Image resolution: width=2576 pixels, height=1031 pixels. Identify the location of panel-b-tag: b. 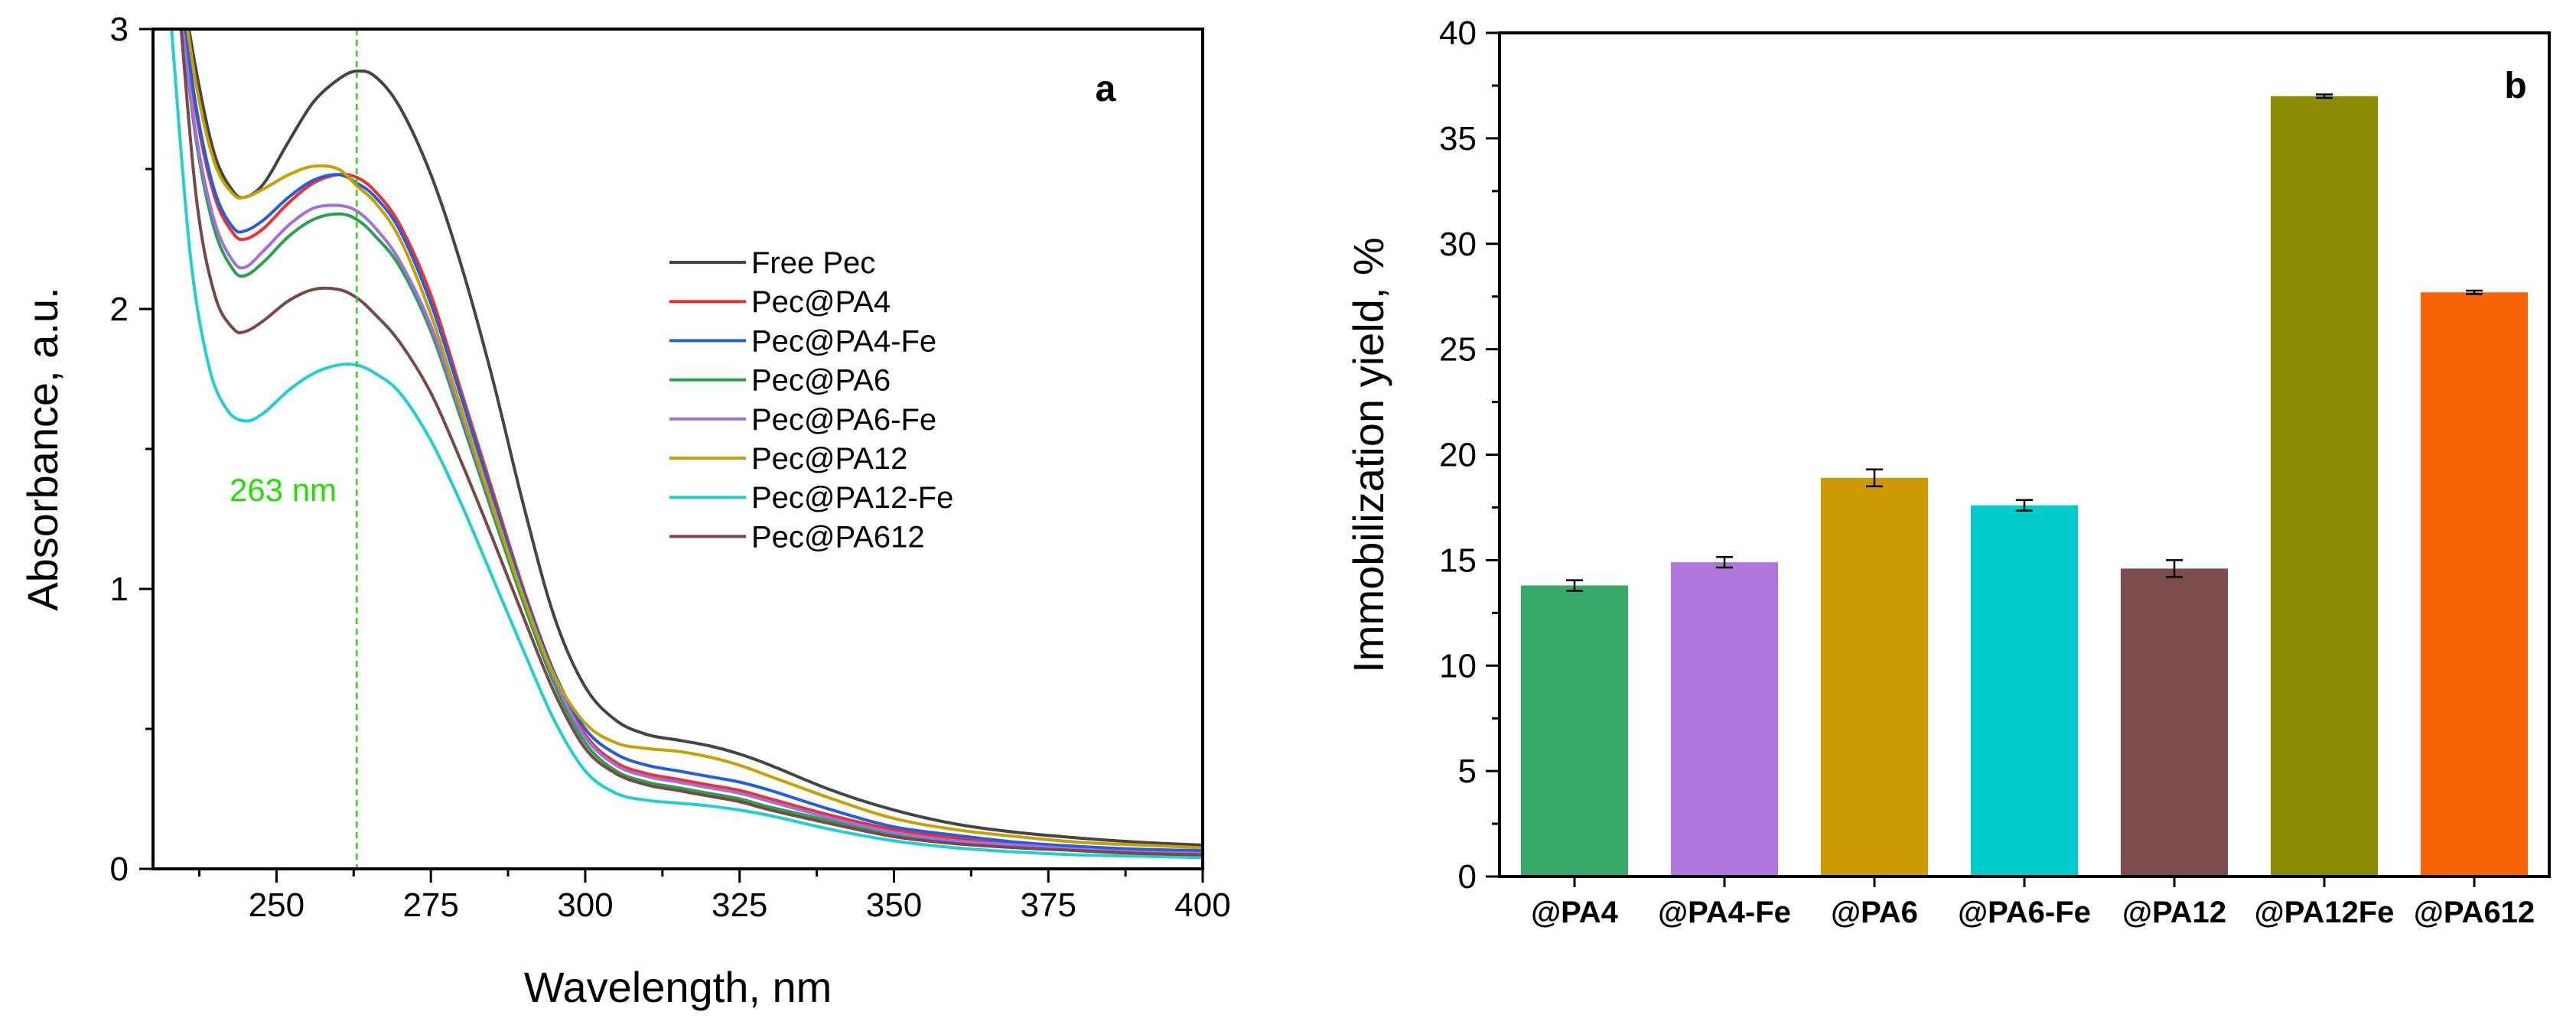
(2515, 86).